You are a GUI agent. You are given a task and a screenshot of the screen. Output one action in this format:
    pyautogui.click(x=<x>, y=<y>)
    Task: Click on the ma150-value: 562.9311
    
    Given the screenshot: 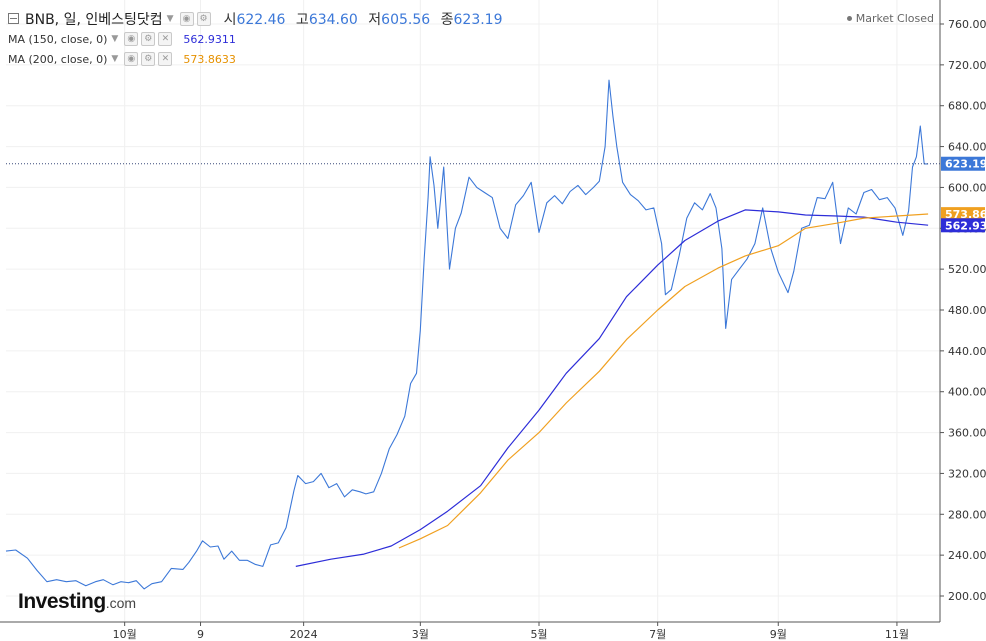 What is the action you would take?
    pyautogui.click(x=209, y=39)
    